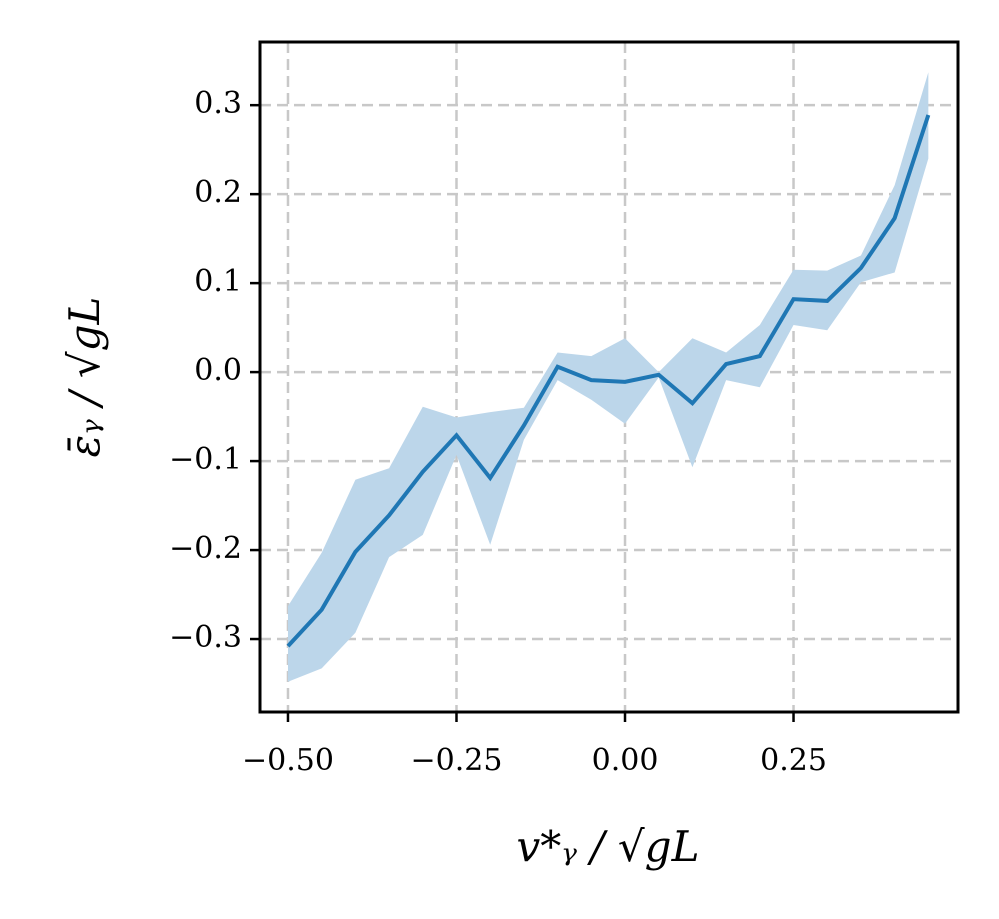  What do you see at coordinates (84, 377) in the screenshot?
I see `y-axis-label: ε̄ᵧ / √gL` at bounding box center [84, 377].